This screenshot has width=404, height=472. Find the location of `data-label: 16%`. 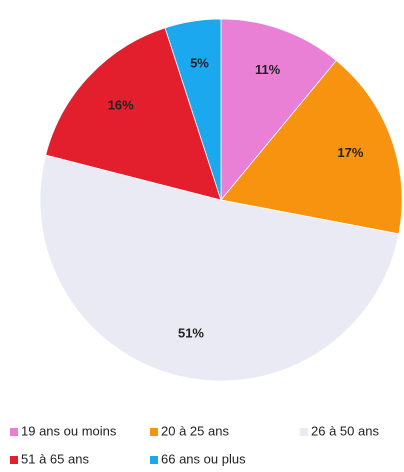

data-label: 16% is located at coordinates (121, 104).